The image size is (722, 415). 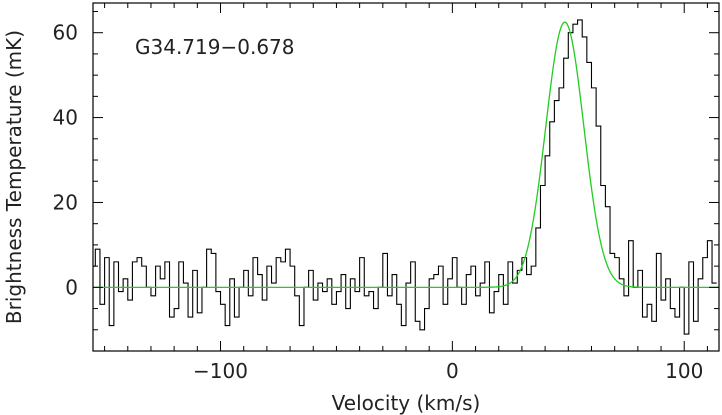 What do you see at coordinates (65, 33) in the screenshot?
I see `y-tick-label: 60` at bounding box center [65, 33].